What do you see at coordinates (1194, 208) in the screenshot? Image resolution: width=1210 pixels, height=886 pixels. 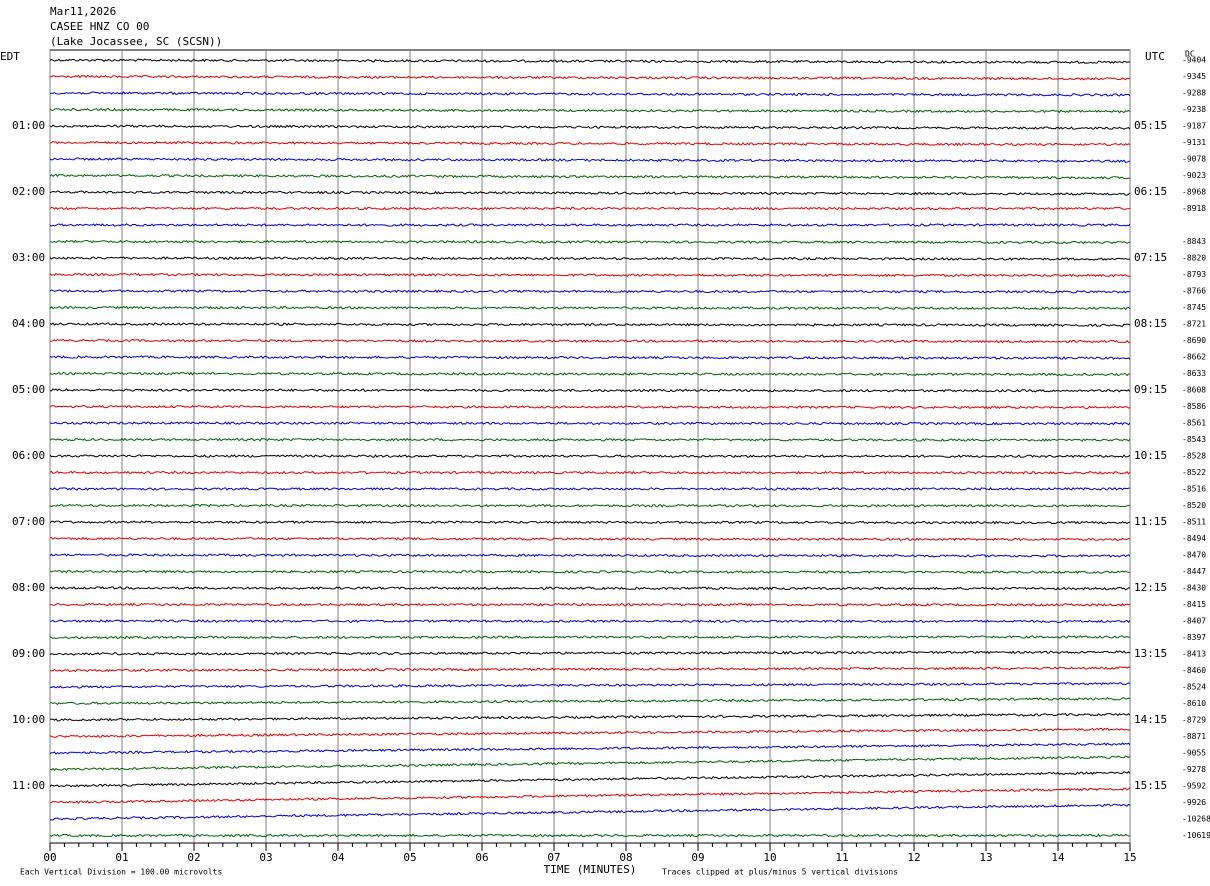 I see `dc-value: -8918` at bounding box center [1194, 208].